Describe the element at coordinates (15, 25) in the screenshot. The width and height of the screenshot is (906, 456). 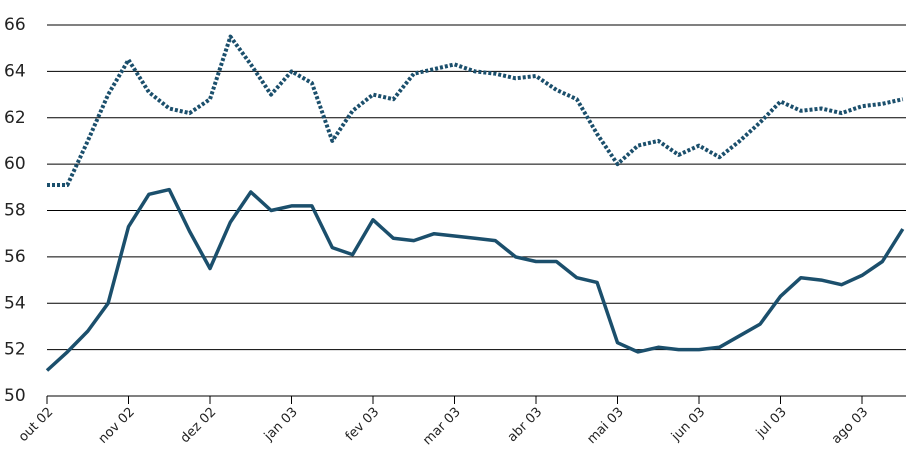
I see `y-tick-label: 66` at that location.